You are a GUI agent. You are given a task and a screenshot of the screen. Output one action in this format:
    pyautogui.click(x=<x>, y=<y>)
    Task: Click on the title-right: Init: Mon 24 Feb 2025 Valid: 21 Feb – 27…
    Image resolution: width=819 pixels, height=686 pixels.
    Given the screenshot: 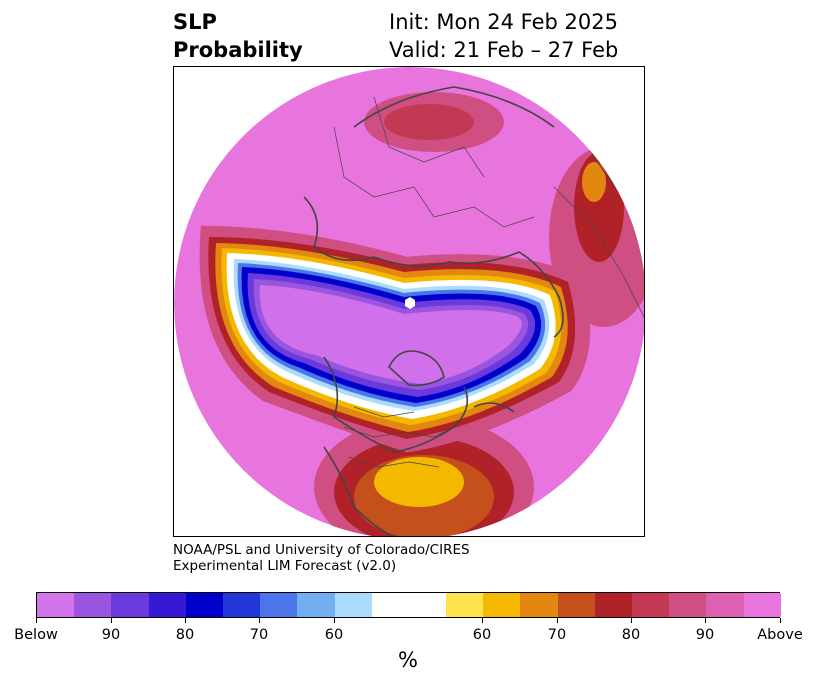 What is the action you would take?
    pyautogui.click(x=503, y=36)
    